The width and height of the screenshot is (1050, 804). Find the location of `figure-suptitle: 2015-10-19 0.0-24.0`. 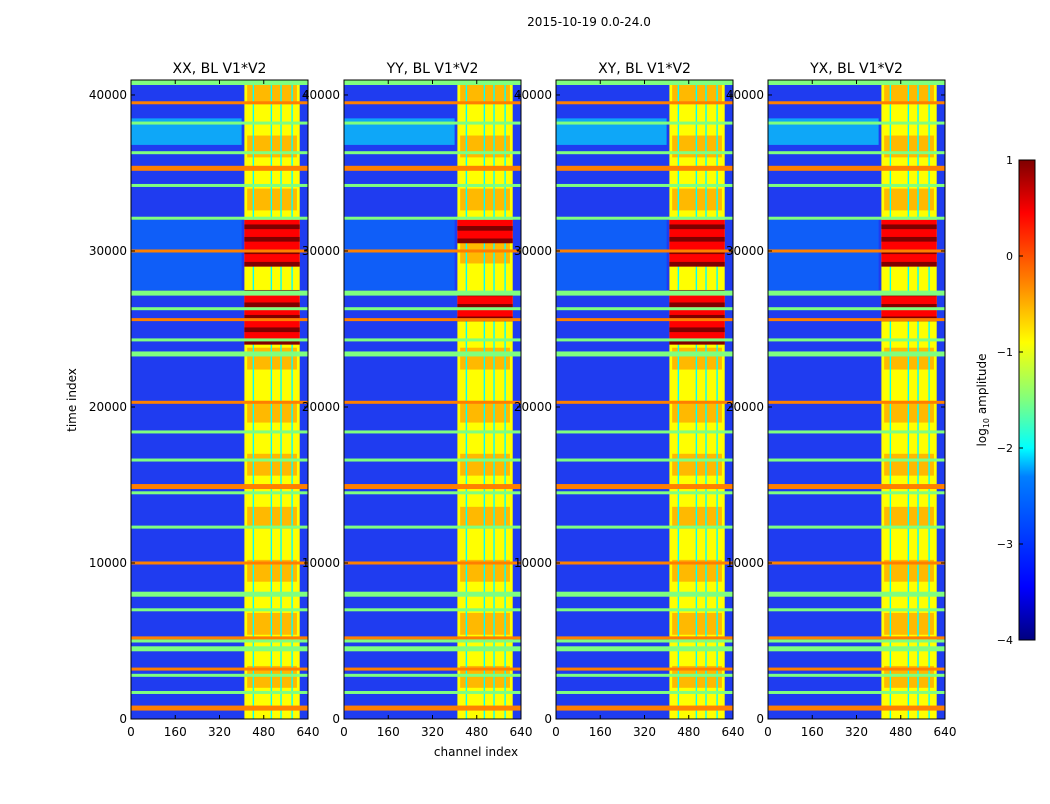

figure-suptitle: 2015-10-19 0.0-24.0 is located at coordinates (589, 22).